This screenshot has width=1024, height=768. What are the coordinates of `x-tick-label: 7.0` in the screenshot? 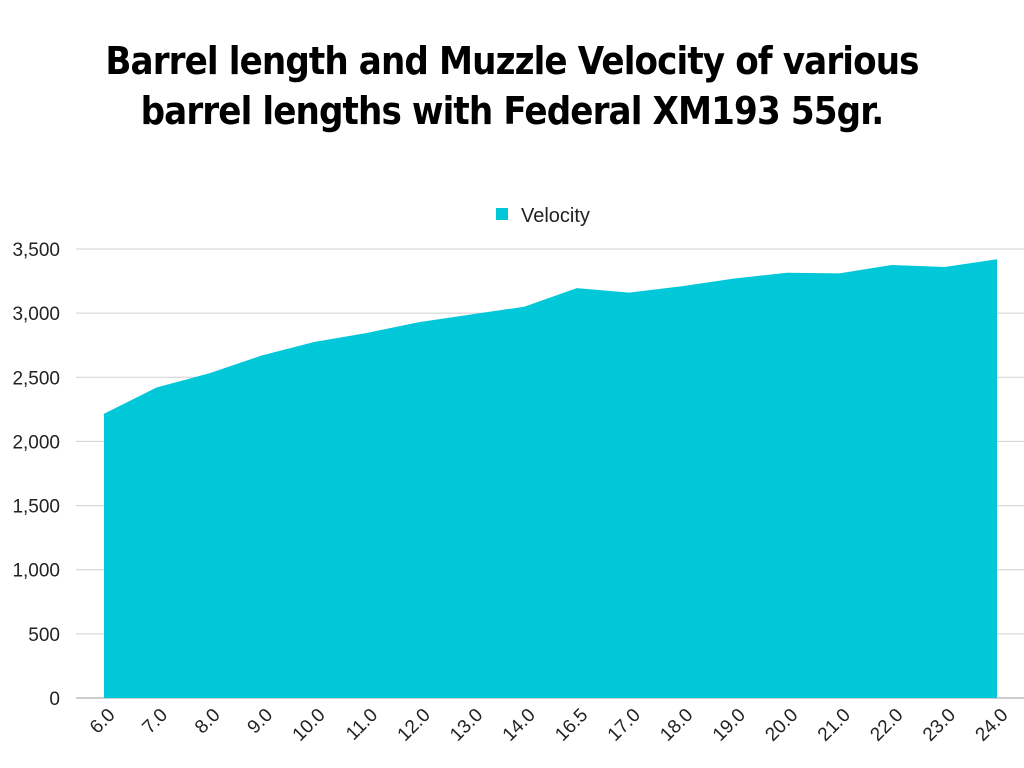 It's located at (156, 722).